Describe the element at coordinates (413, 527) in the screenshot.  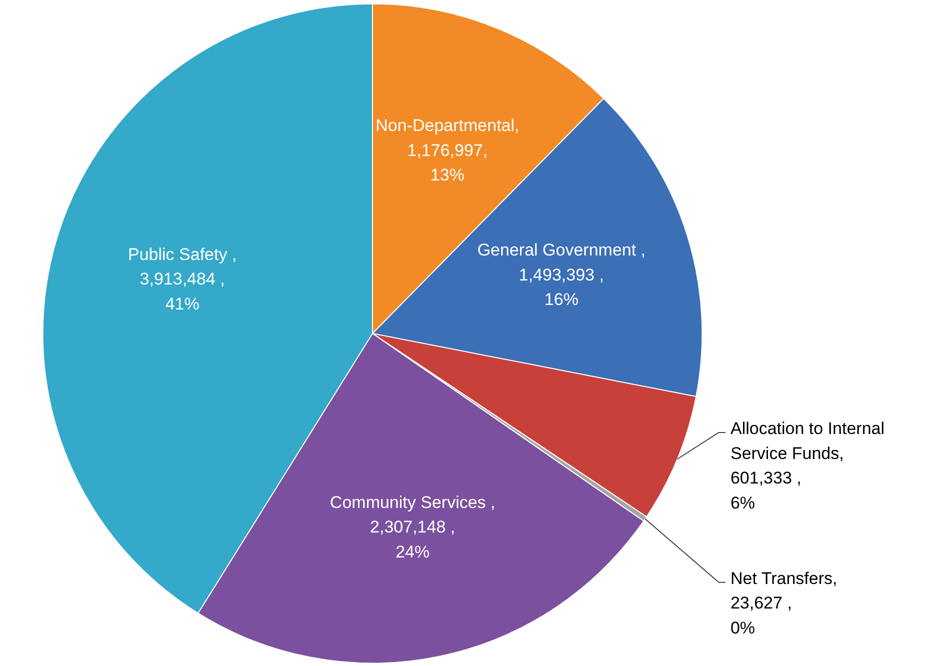
I see `slice-label: Community Services , 2,307,148 , 24%` at that location.